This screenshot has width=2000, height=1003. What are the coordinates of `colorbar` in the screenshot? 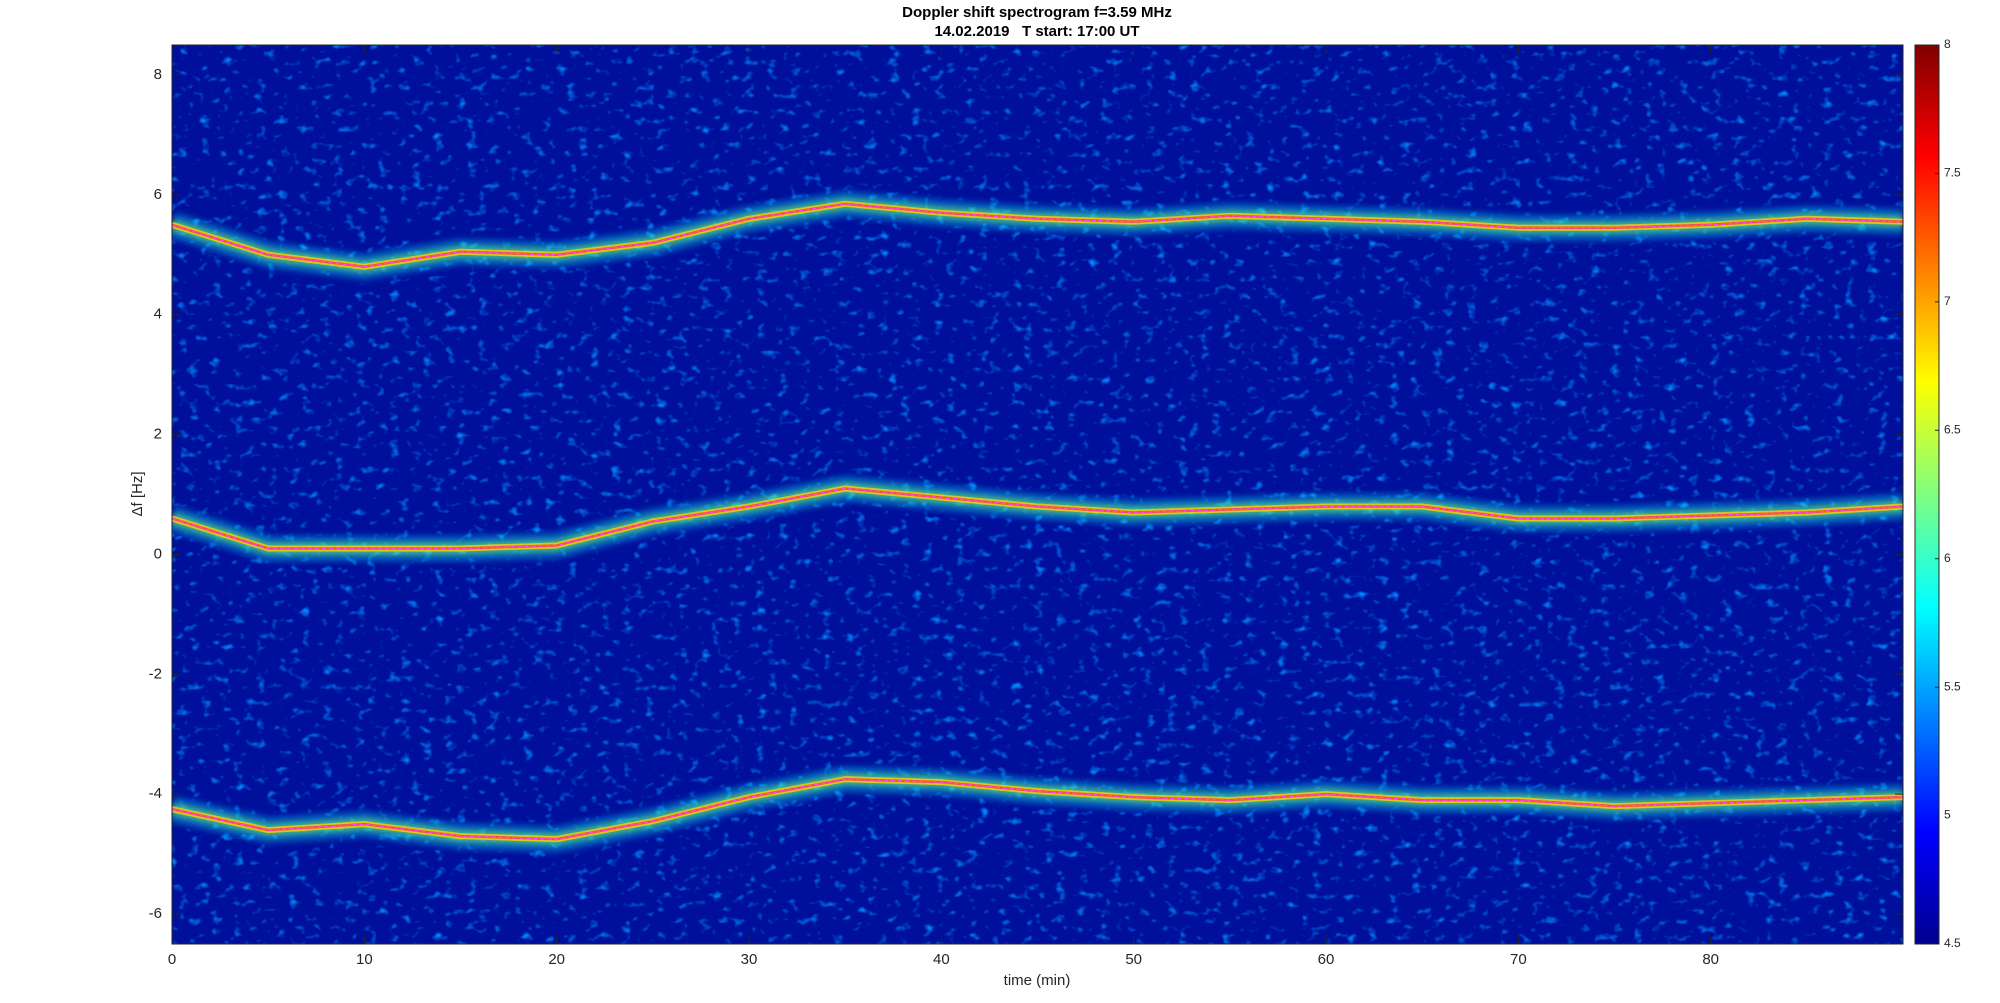 It's located at (1927, 494).